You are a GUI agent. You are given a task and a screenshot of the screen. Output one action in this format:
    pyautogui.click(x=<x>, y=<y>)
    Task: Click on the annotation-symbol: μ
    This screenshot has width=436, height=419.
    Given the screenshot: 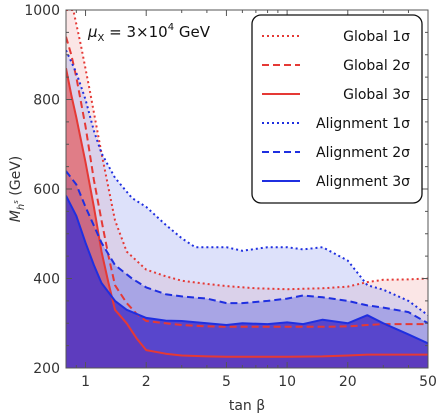 What is the action you would take?
    pyautogui.click(x=92, y=32)
    